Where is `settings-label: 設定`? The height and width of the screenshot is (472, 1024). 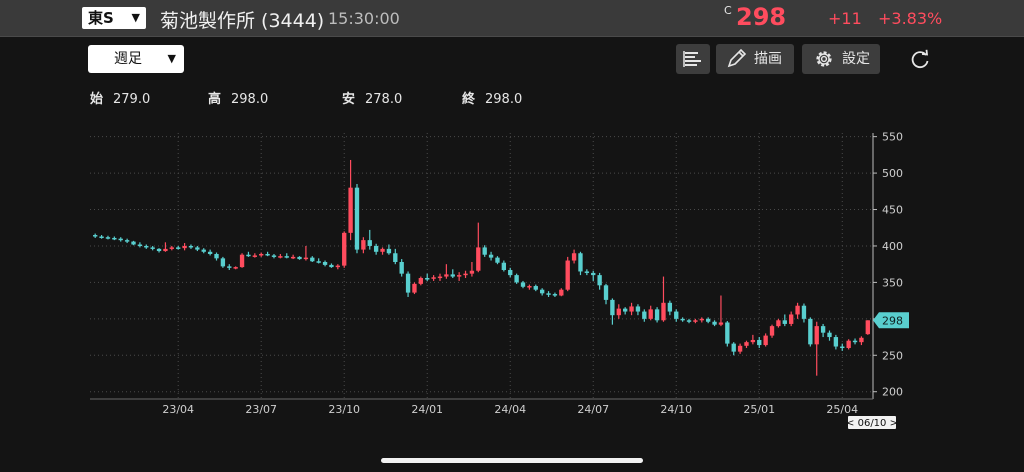 settings-label: 設定 is located at coordinates (856, 59).